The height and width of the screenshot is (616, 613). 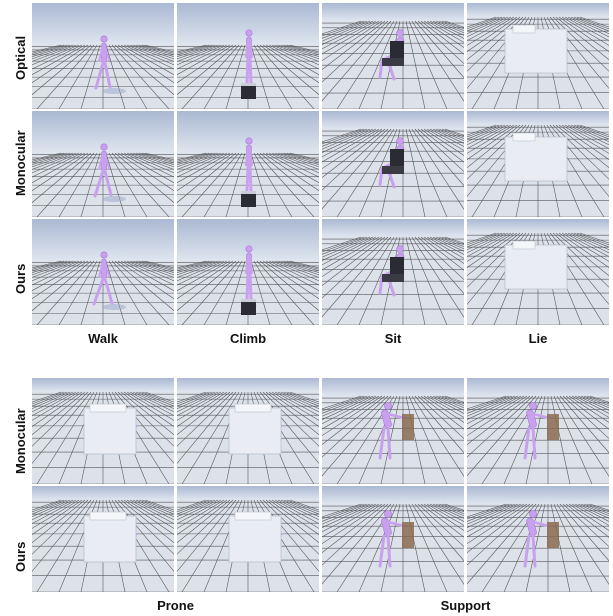 I want to click on scene-prone-row1-col2, so click(x=248, y=431).